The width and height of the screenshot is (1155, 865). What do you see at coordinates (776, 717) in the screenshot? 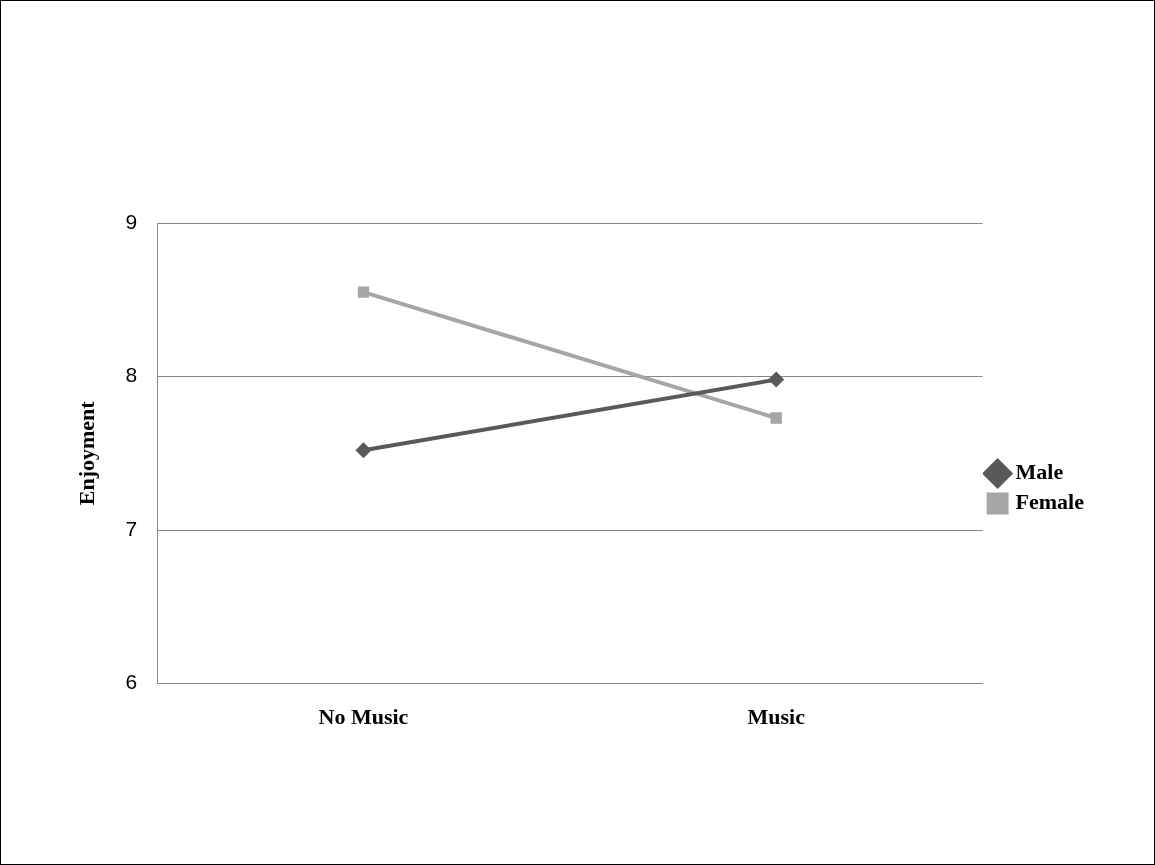
I see `x-tick-label: Music` at bounding box center [776, 717].